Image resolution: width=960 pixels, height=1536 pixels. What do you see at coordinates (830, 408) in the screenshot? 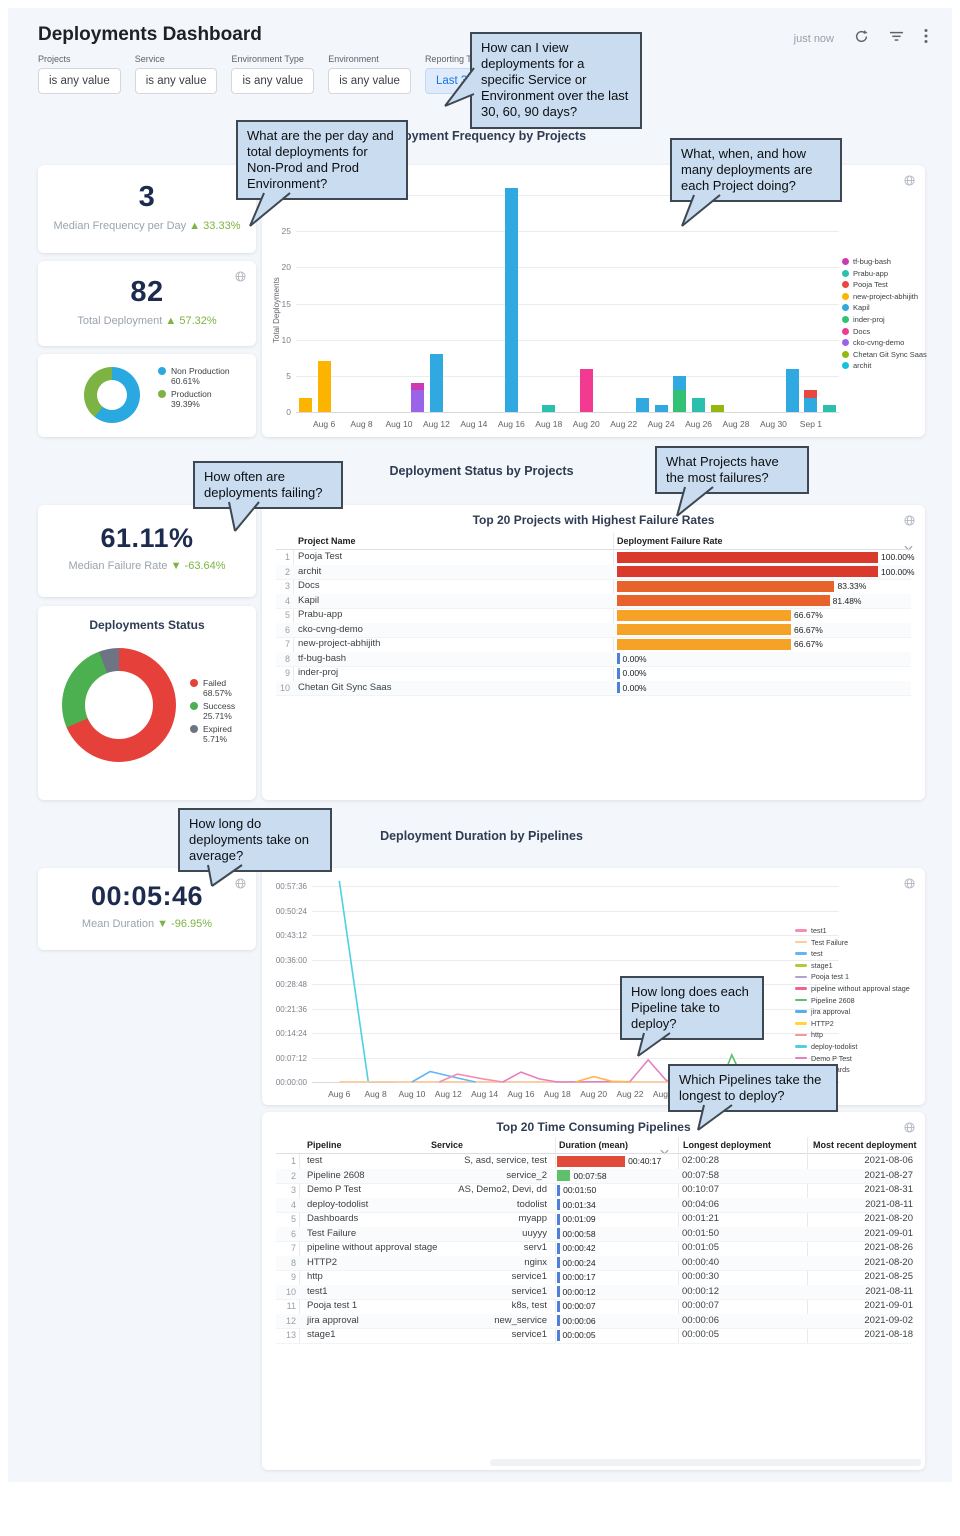
I see `bar-sep2-prabu-app` at bounding box center [830, 408].